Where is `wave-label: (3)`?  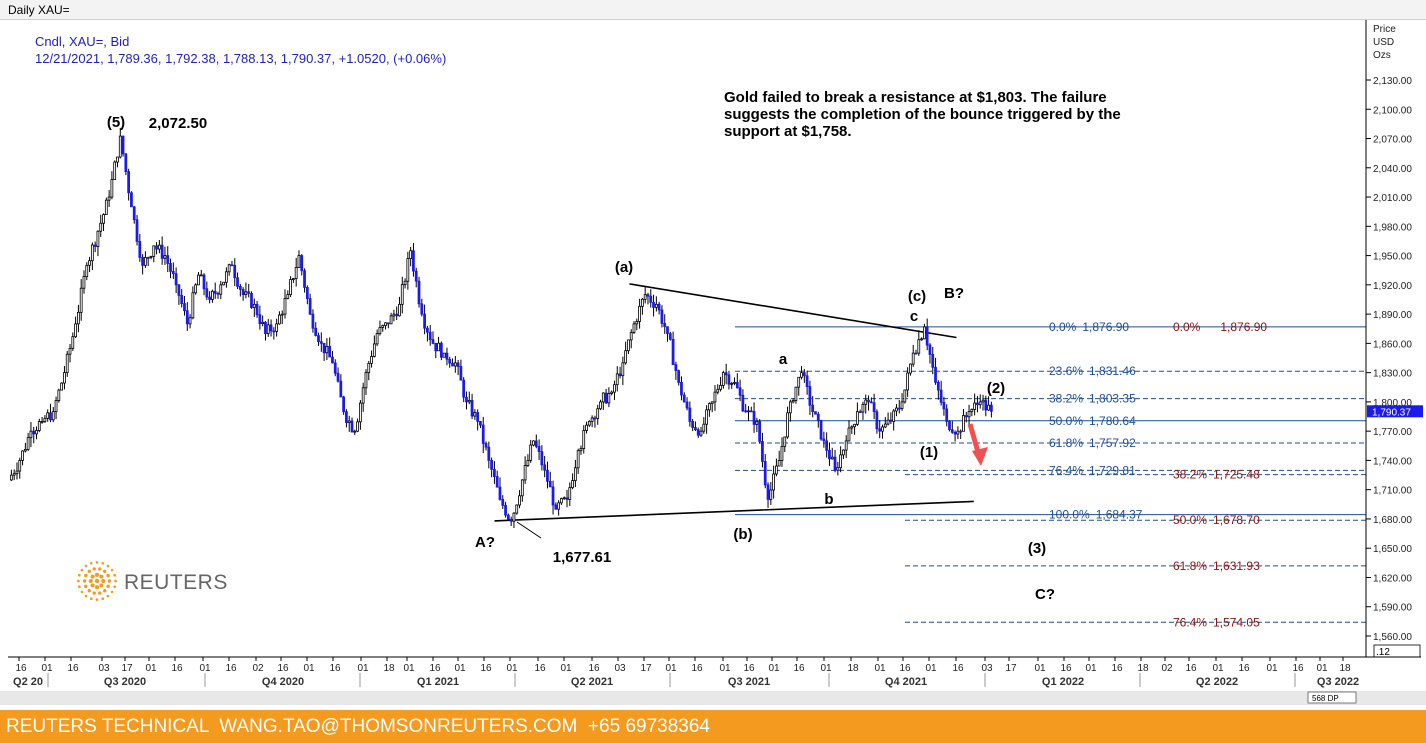
wave-label: (3) is located at coordinates (1037, 548).